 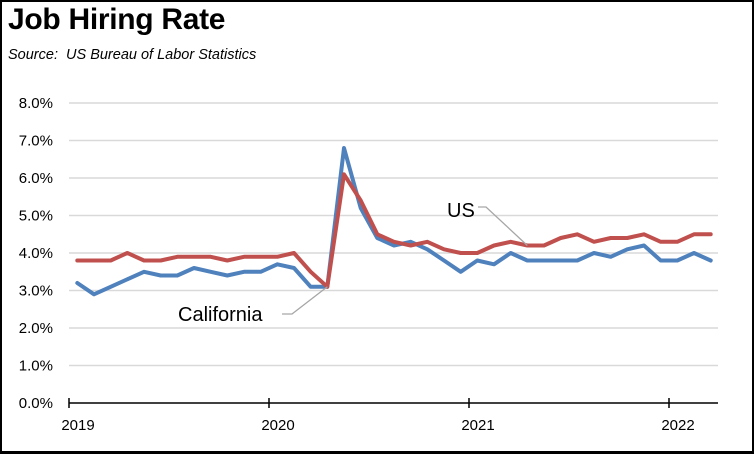 I want to click on y-tick-label: 8.0%, so click(x=36, y=103).